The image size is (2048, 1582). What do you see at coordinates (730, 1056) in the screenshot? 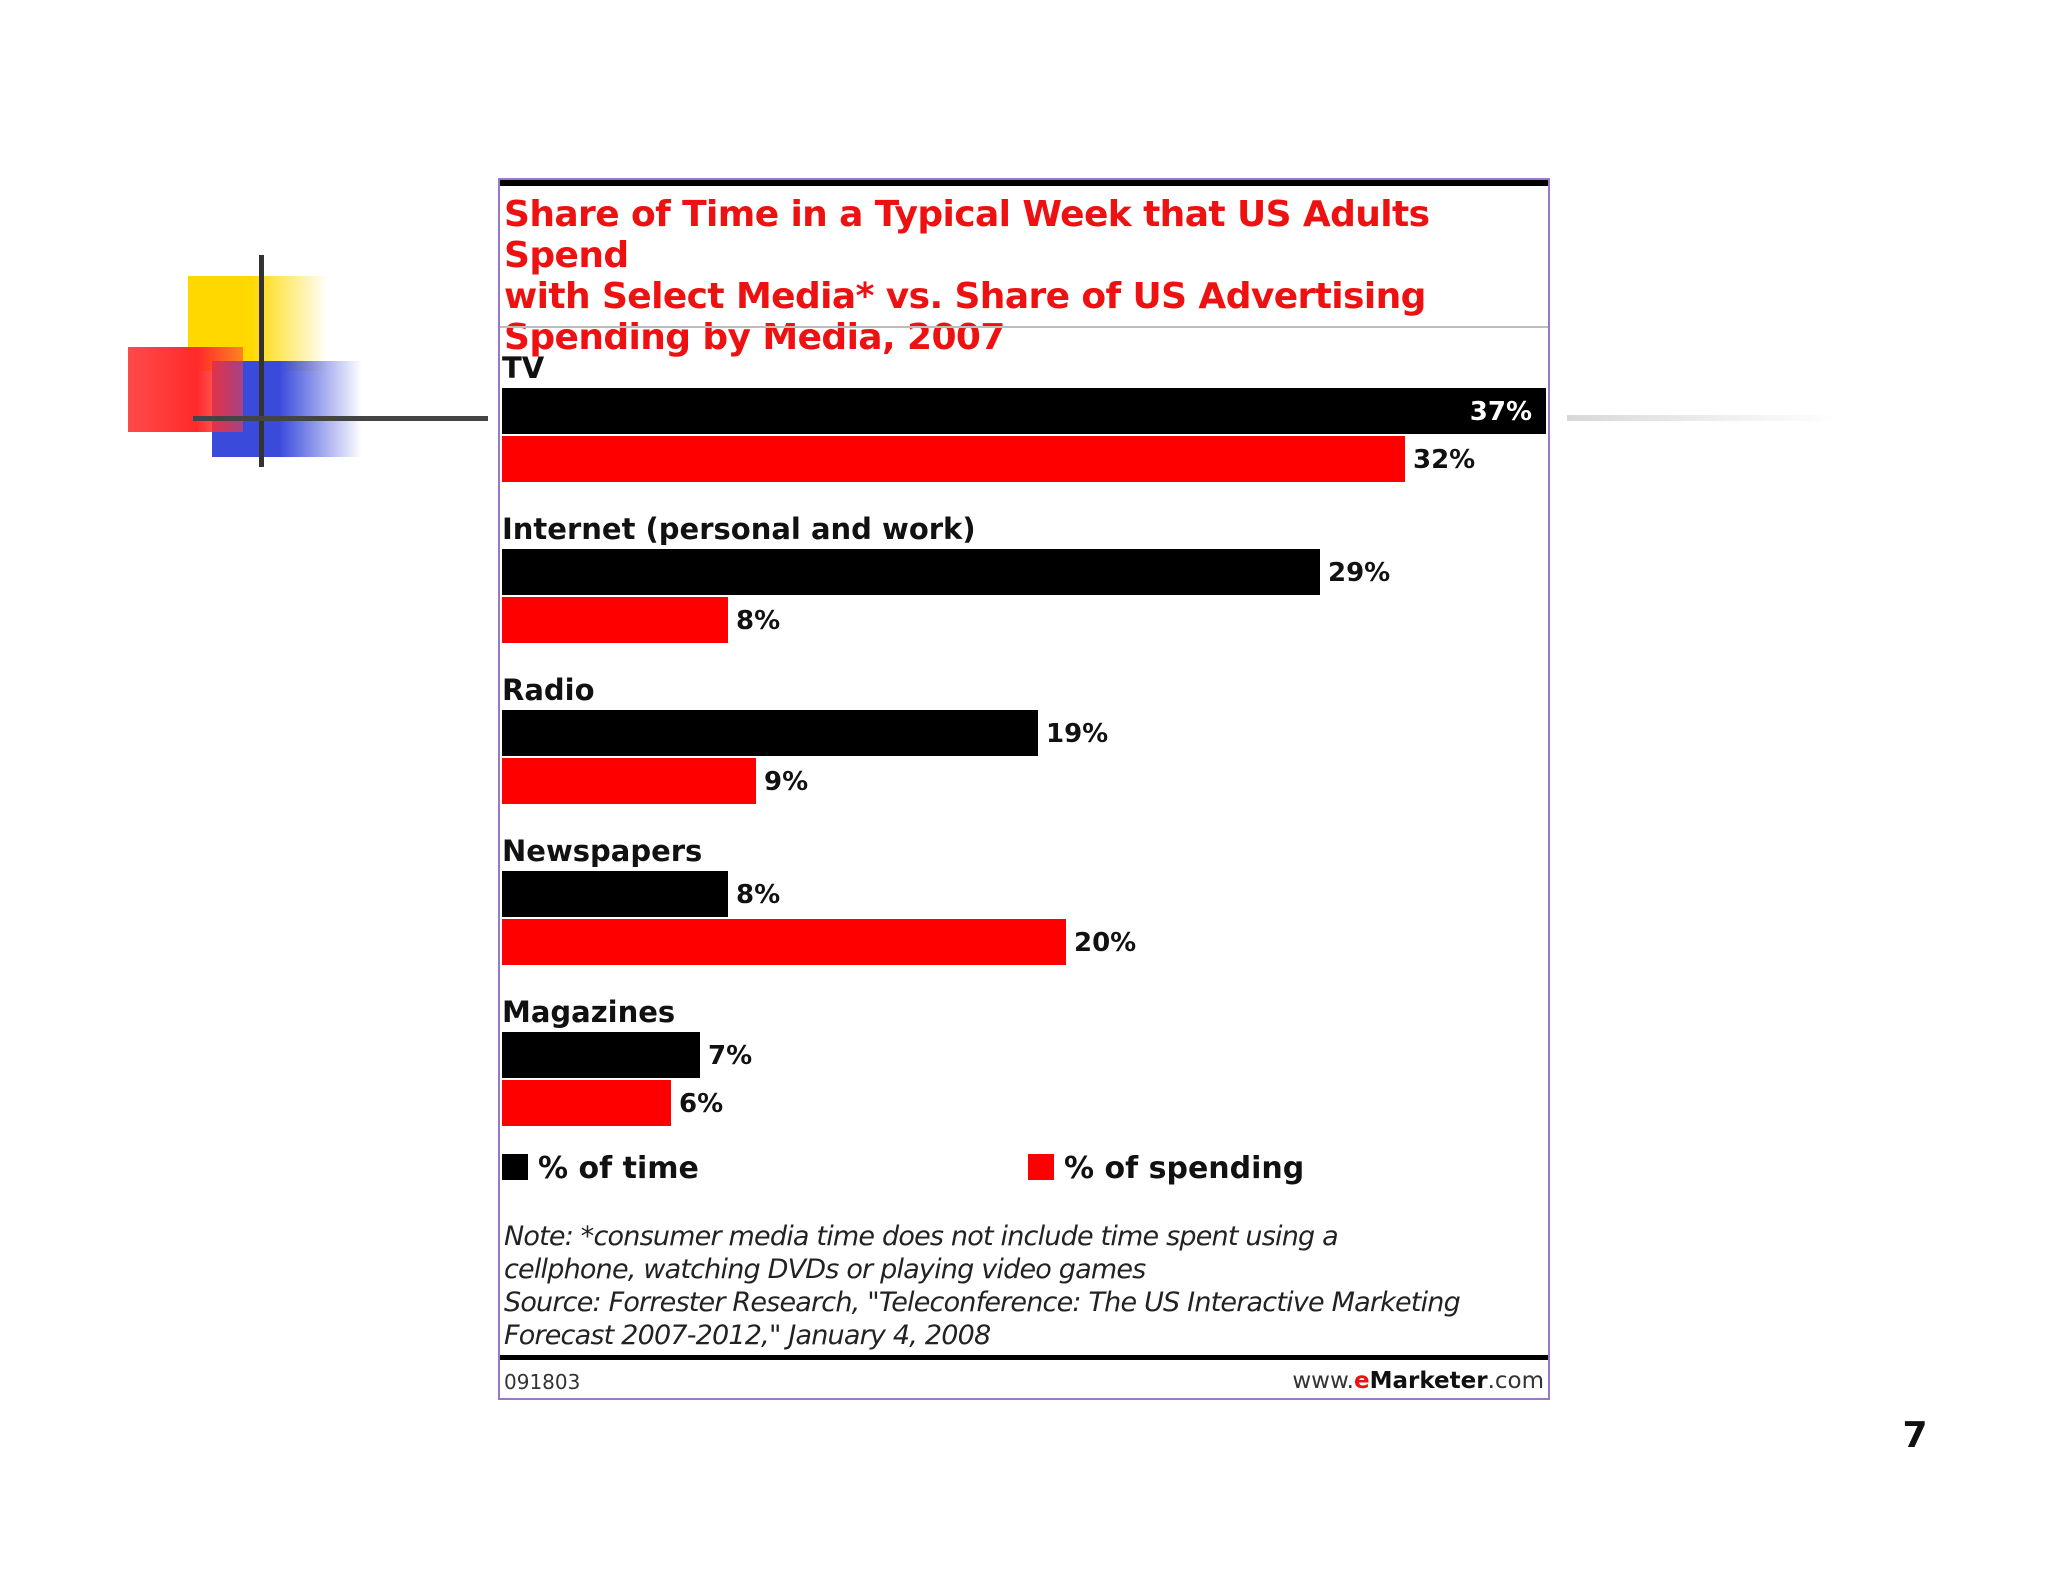
I see `value-label: 7%` at bounding box center [730, 1056].